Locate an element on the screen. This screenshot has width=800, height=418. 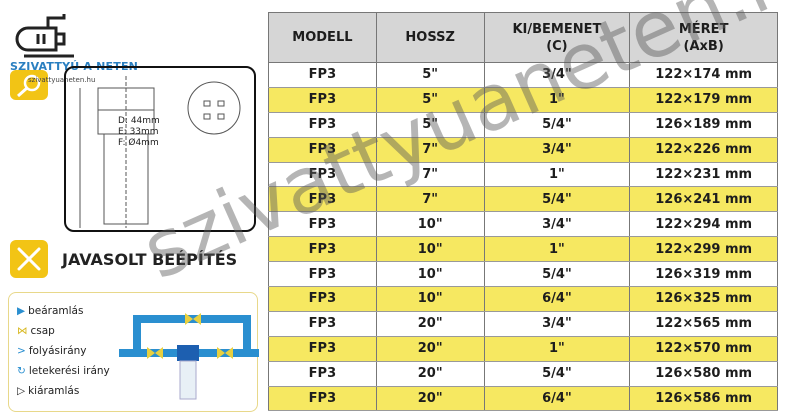
cell-size: 126×580 mm is located at coordinates (703, 374).